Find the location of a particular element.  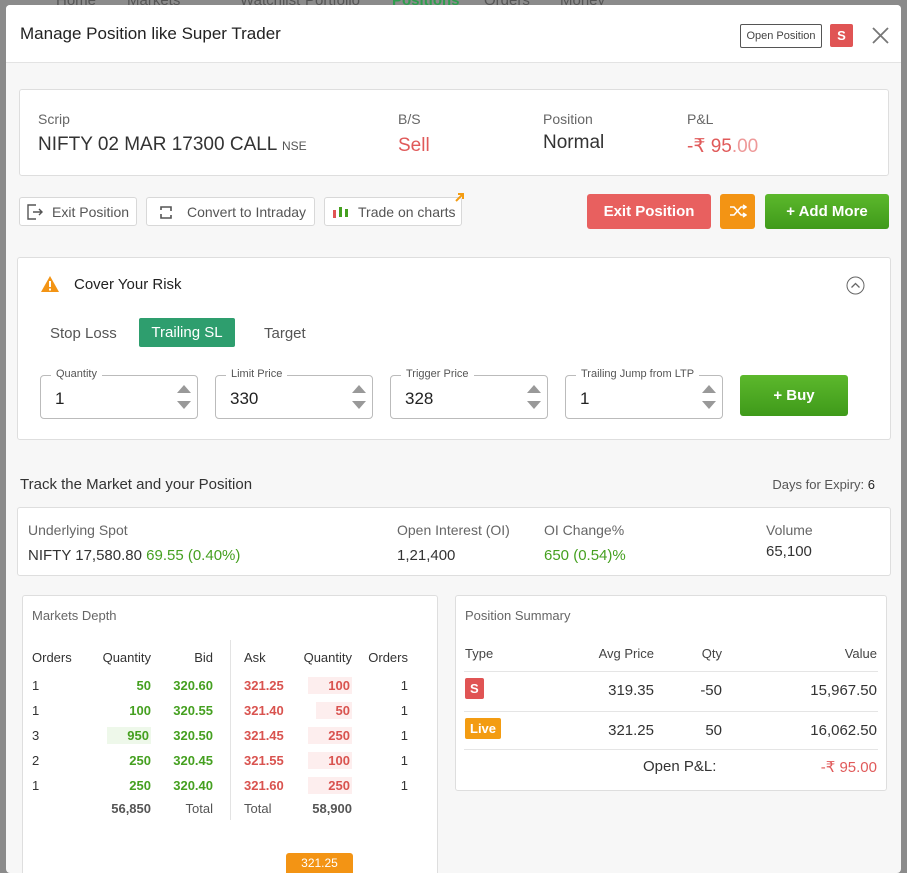

depth-total: 56,850 is located at coordinates (131, 808).